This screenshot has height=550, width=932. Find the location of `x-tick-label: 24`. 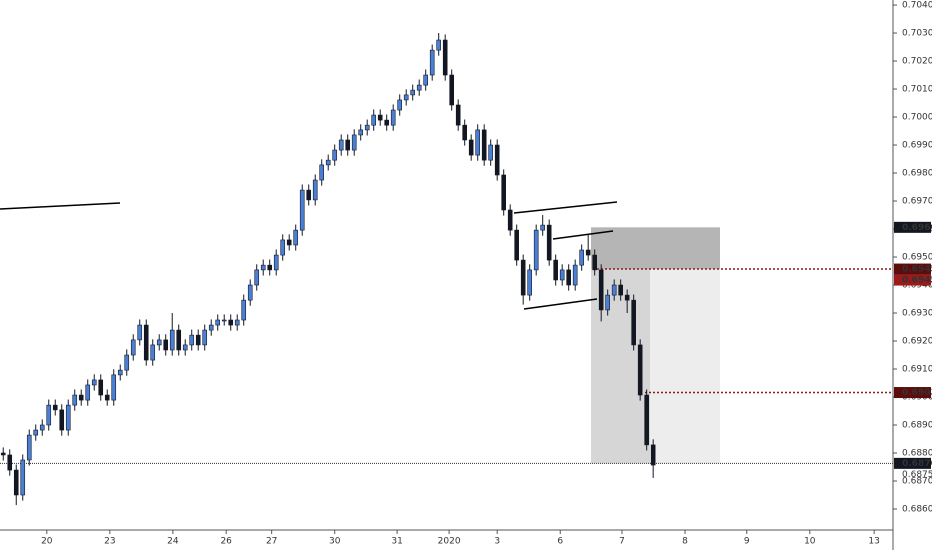

x-tick-label: 24 is located at coordinates (173, 542).